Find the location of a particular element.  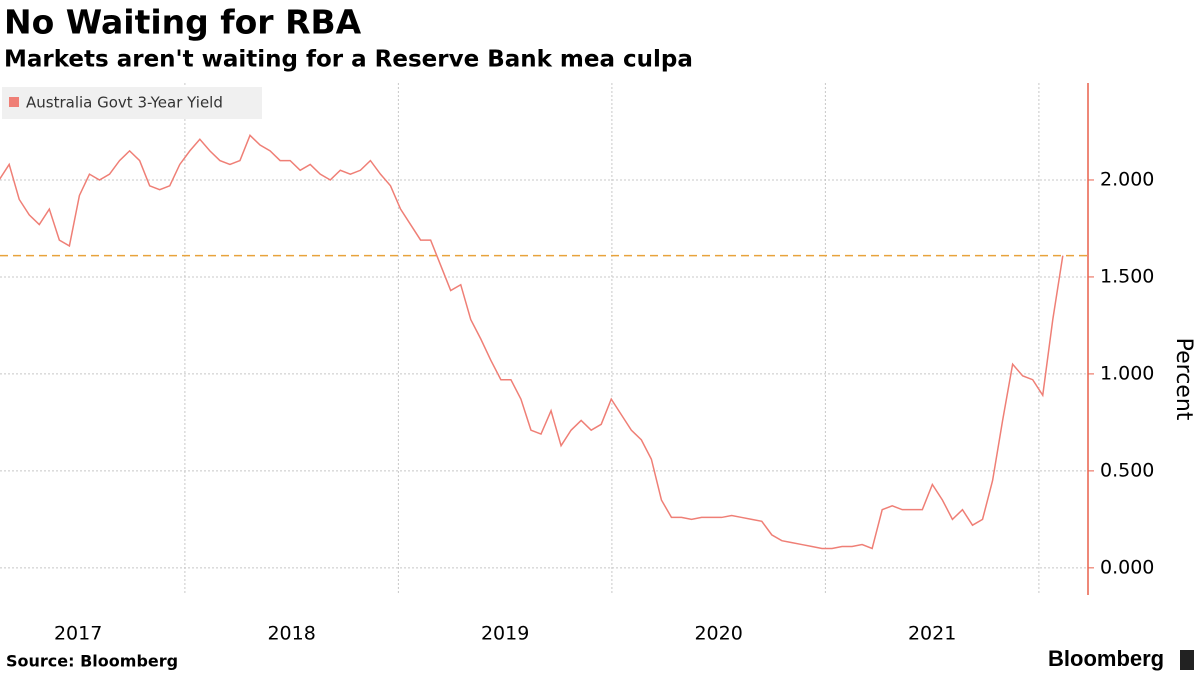

legend-label: Australia Govt 3-Year Yield is located at coordinates (124, 103).